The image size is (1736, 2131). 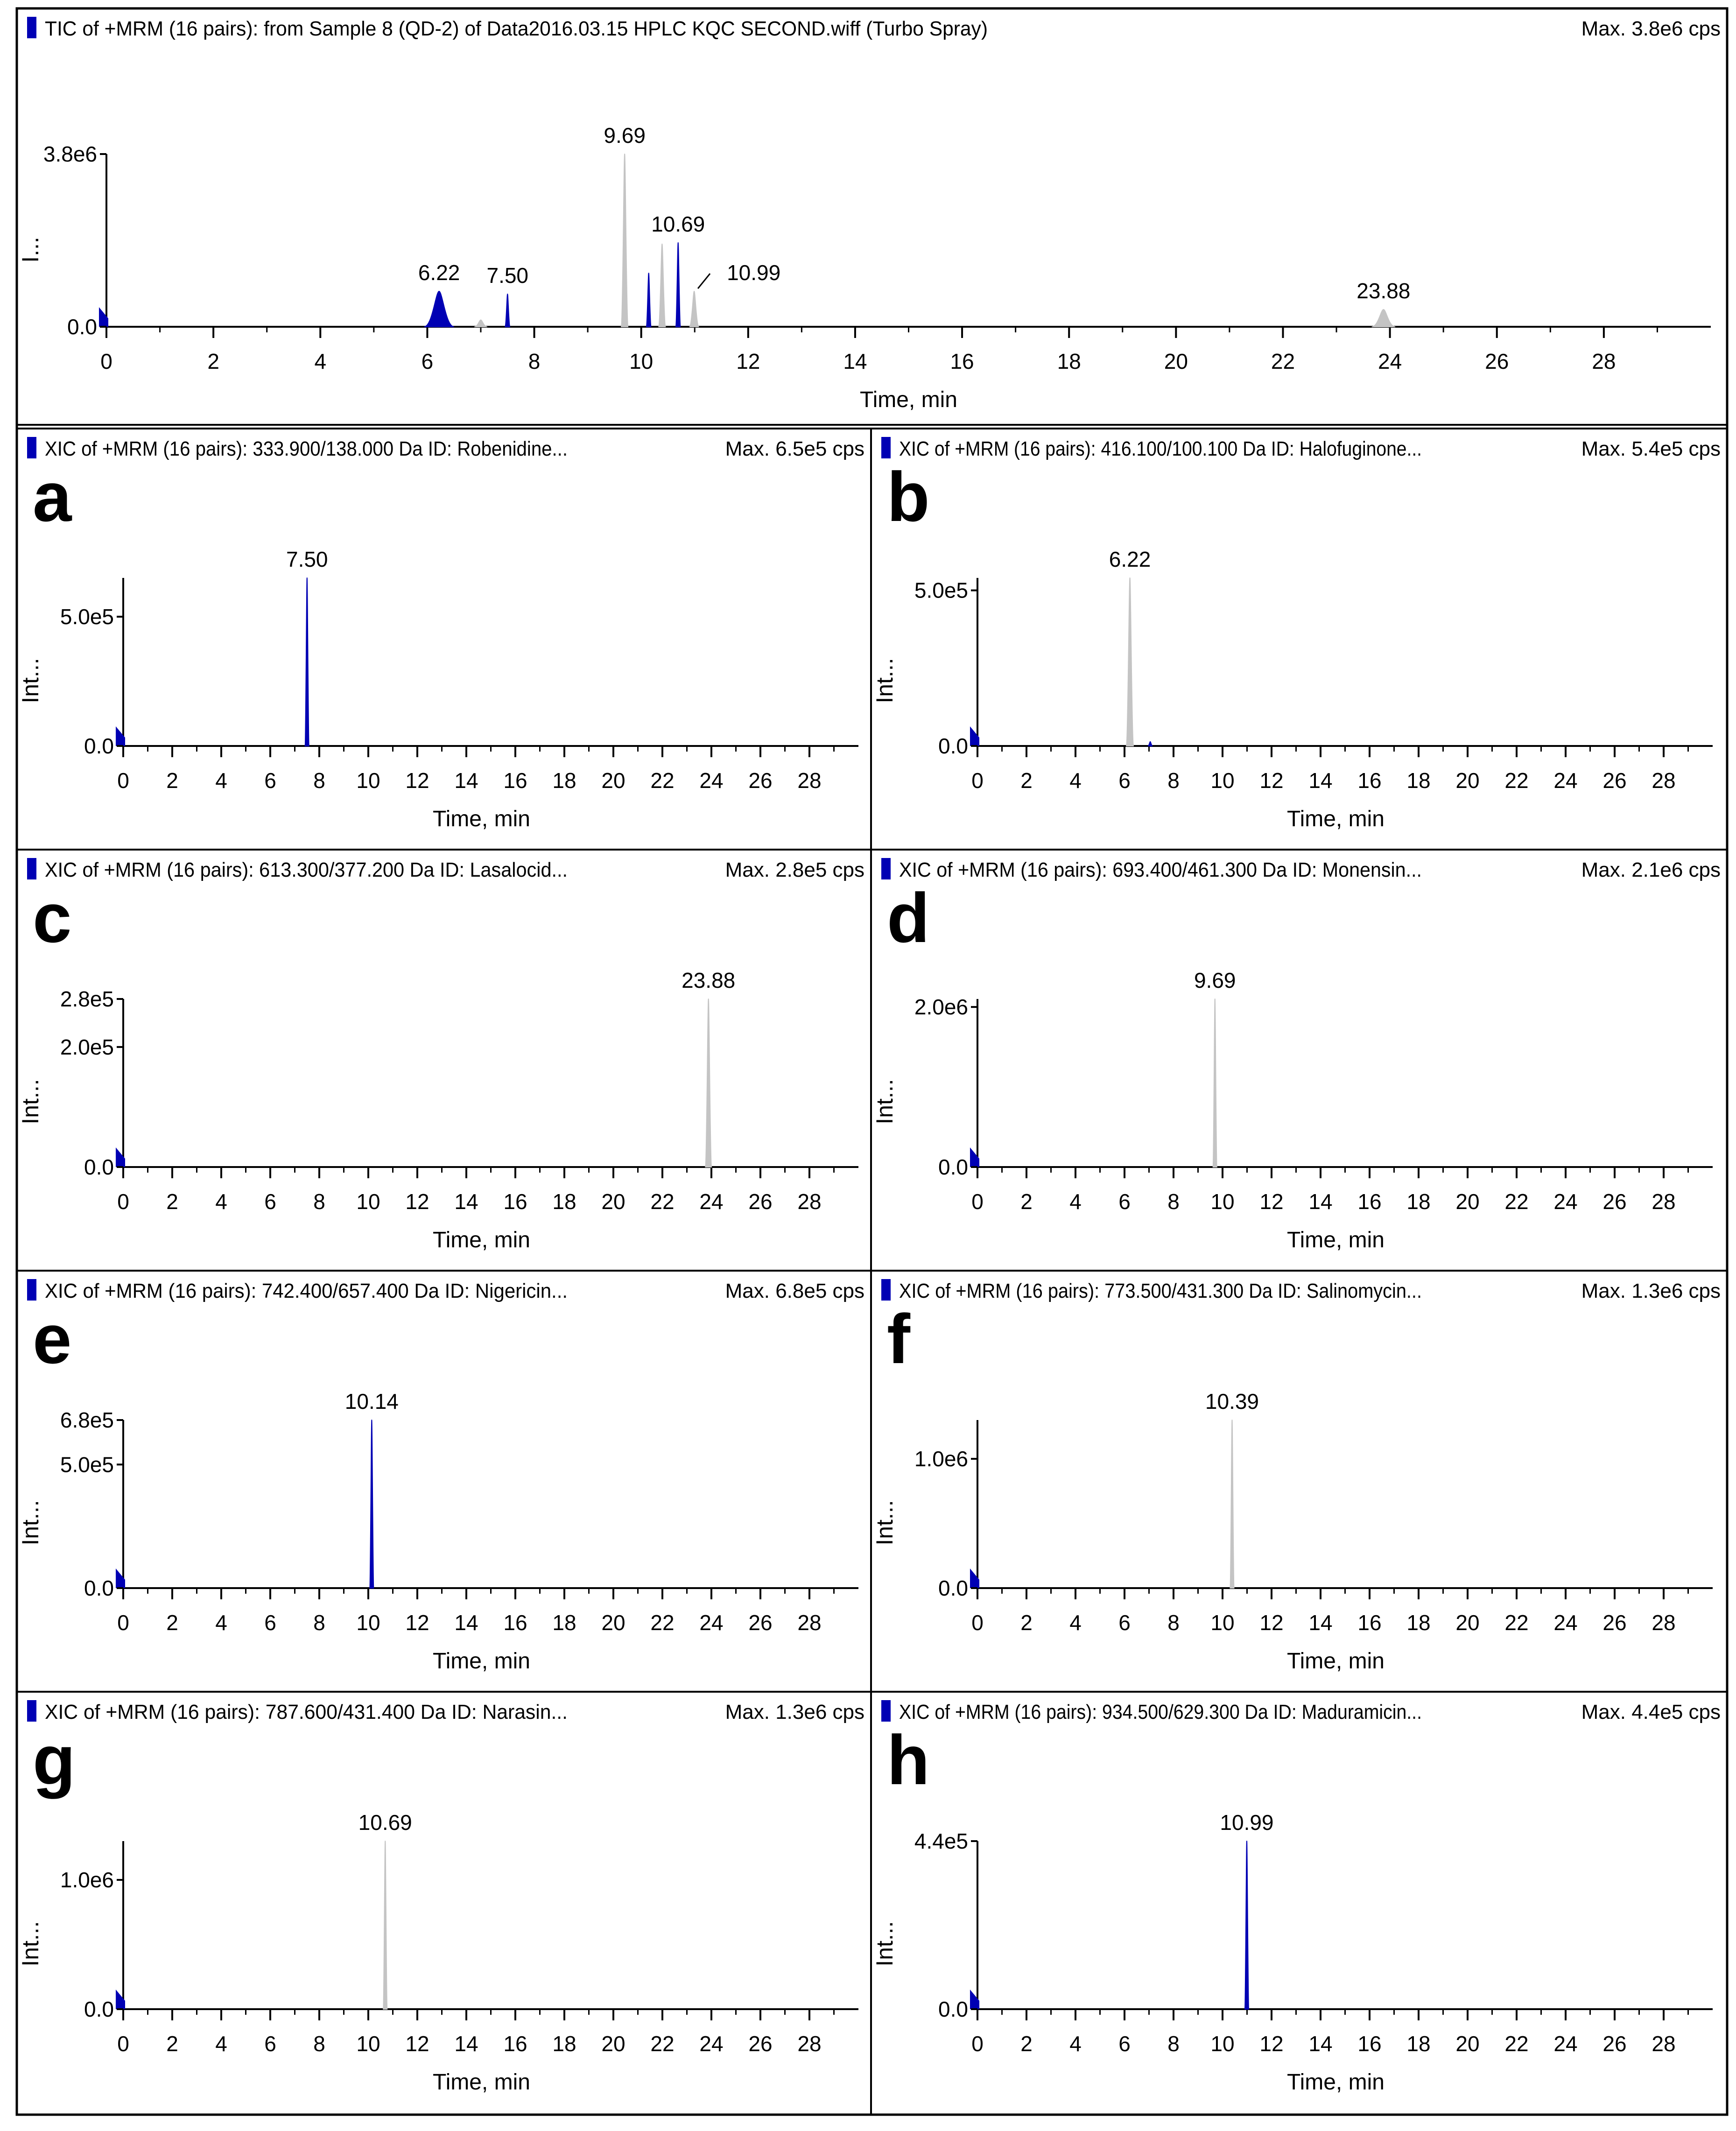 What do you see at coordinates (1651, 28) in the screenshot?
I see `panel-max-label: Max. 3.8e6 cps` at bounding box center [1651, 28].